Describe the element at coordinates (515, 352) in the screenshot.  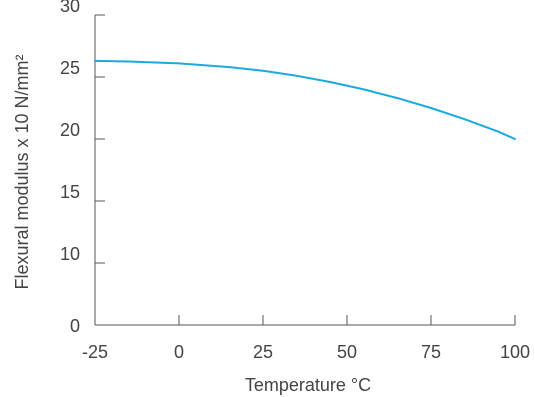
I see `x-tick-label-100: 100` at that location.